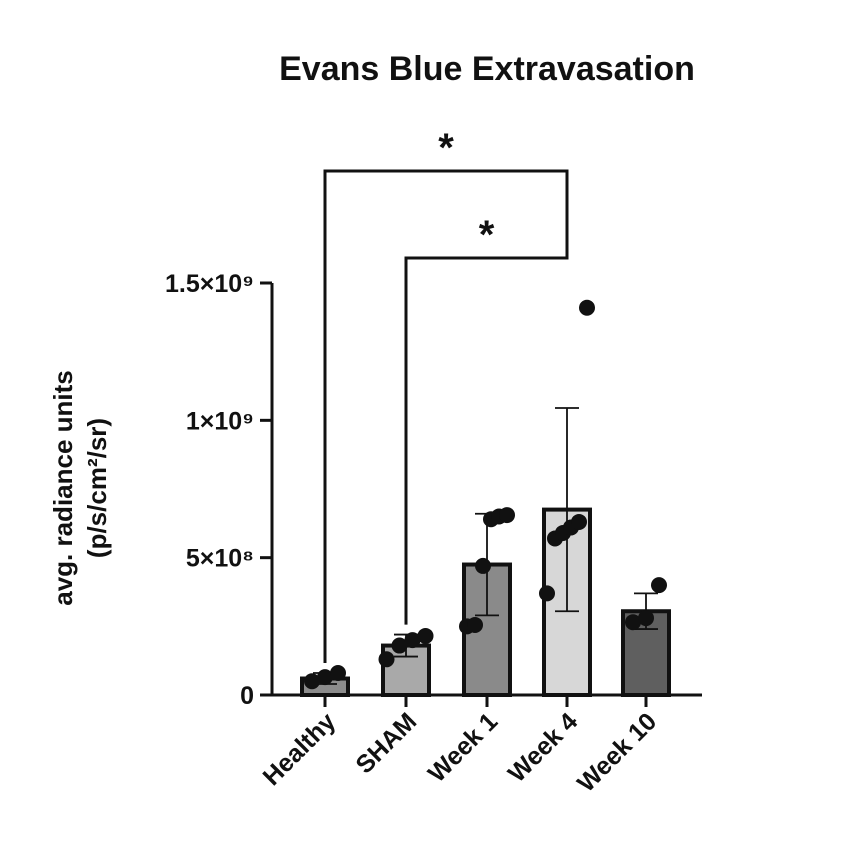 This screenshot has height=860, width=846. Describe the element at coordinates (487, 69) in the screenshot. I see `chart-title: Evans Blue Extravasation` at that location.